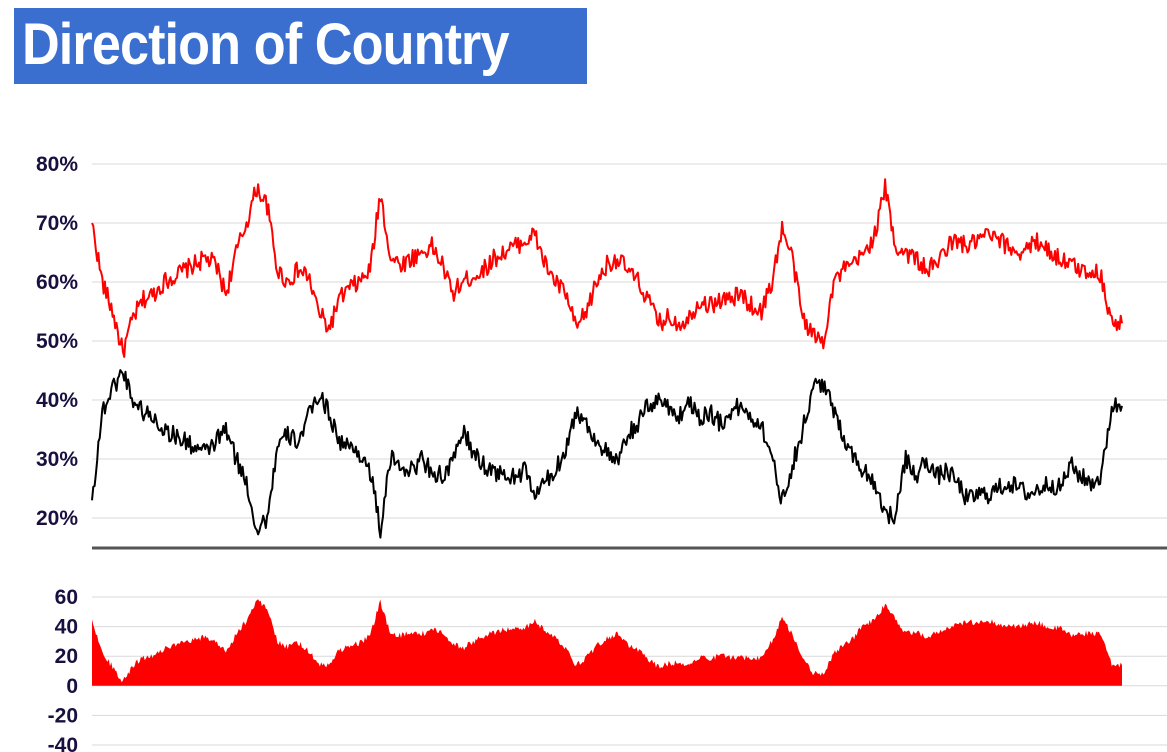 Image resolution: width=1167 pixels, height=752 pixels. What do you see at coordinates (63, 669) in the screenshot?
I see `bottom-chart-y-ticks: -40 -20 0 20 40 60` at bounding box center [63, 669].